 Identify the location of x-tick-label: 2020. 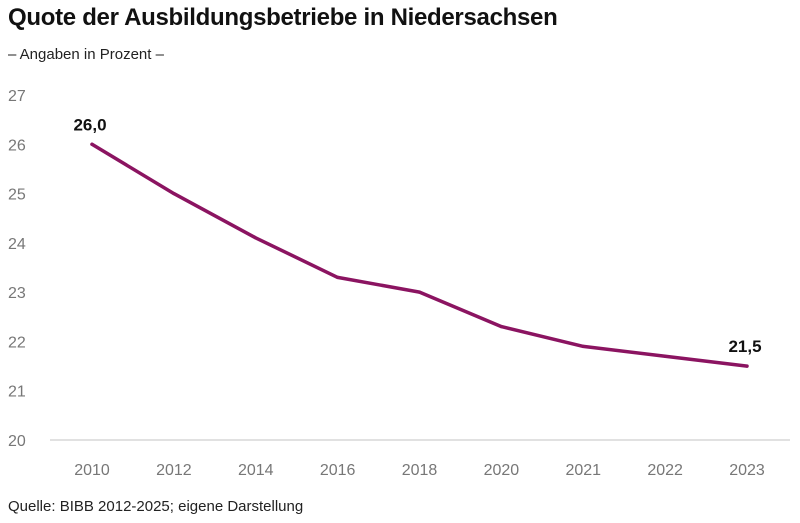
(502, 470).